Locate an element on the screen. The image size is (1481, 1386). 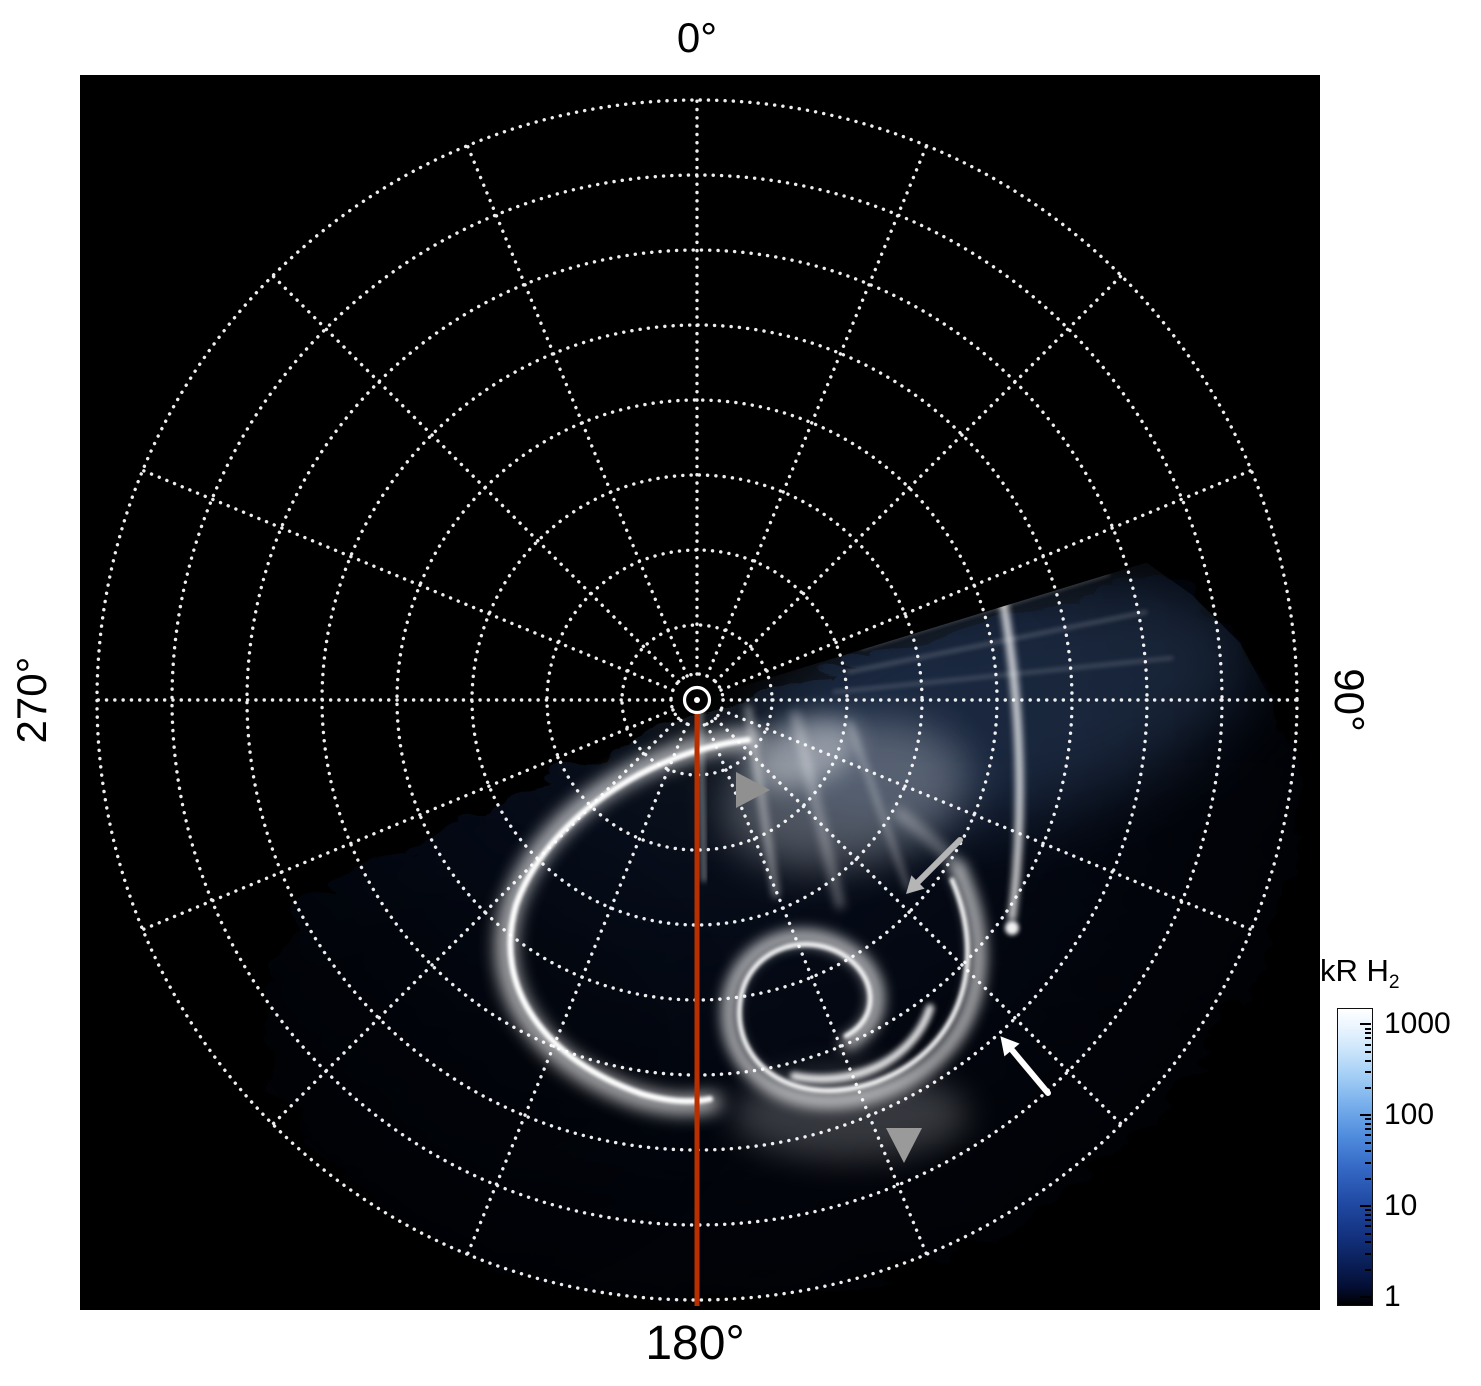
angle-label-270: 270° is located at coordinates (31, 700).